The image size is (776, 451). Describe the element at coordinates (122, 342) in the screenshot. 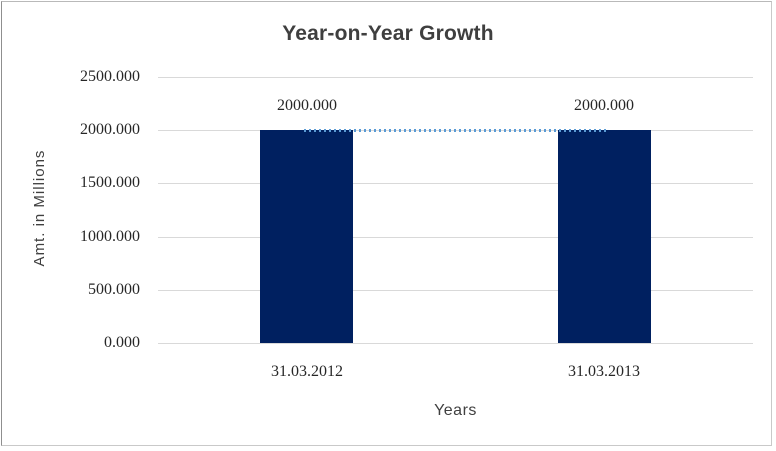

I see `y-axis-tick-label: 0.000` at that location.